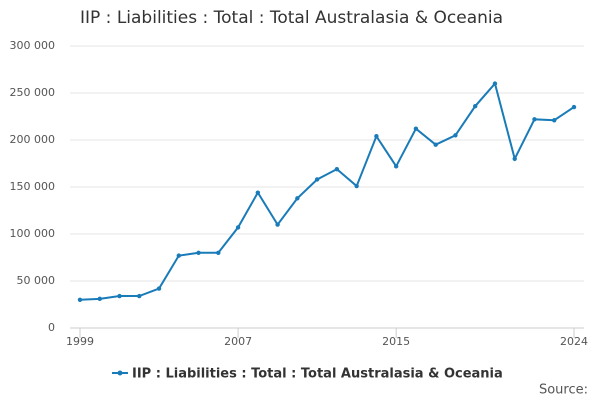 This screenshot has width=600, height=400. What do you see at coordinates (396, 341) in the screenshot?
I see `x-tick-label: 2015` at bounding box center [396, 341].